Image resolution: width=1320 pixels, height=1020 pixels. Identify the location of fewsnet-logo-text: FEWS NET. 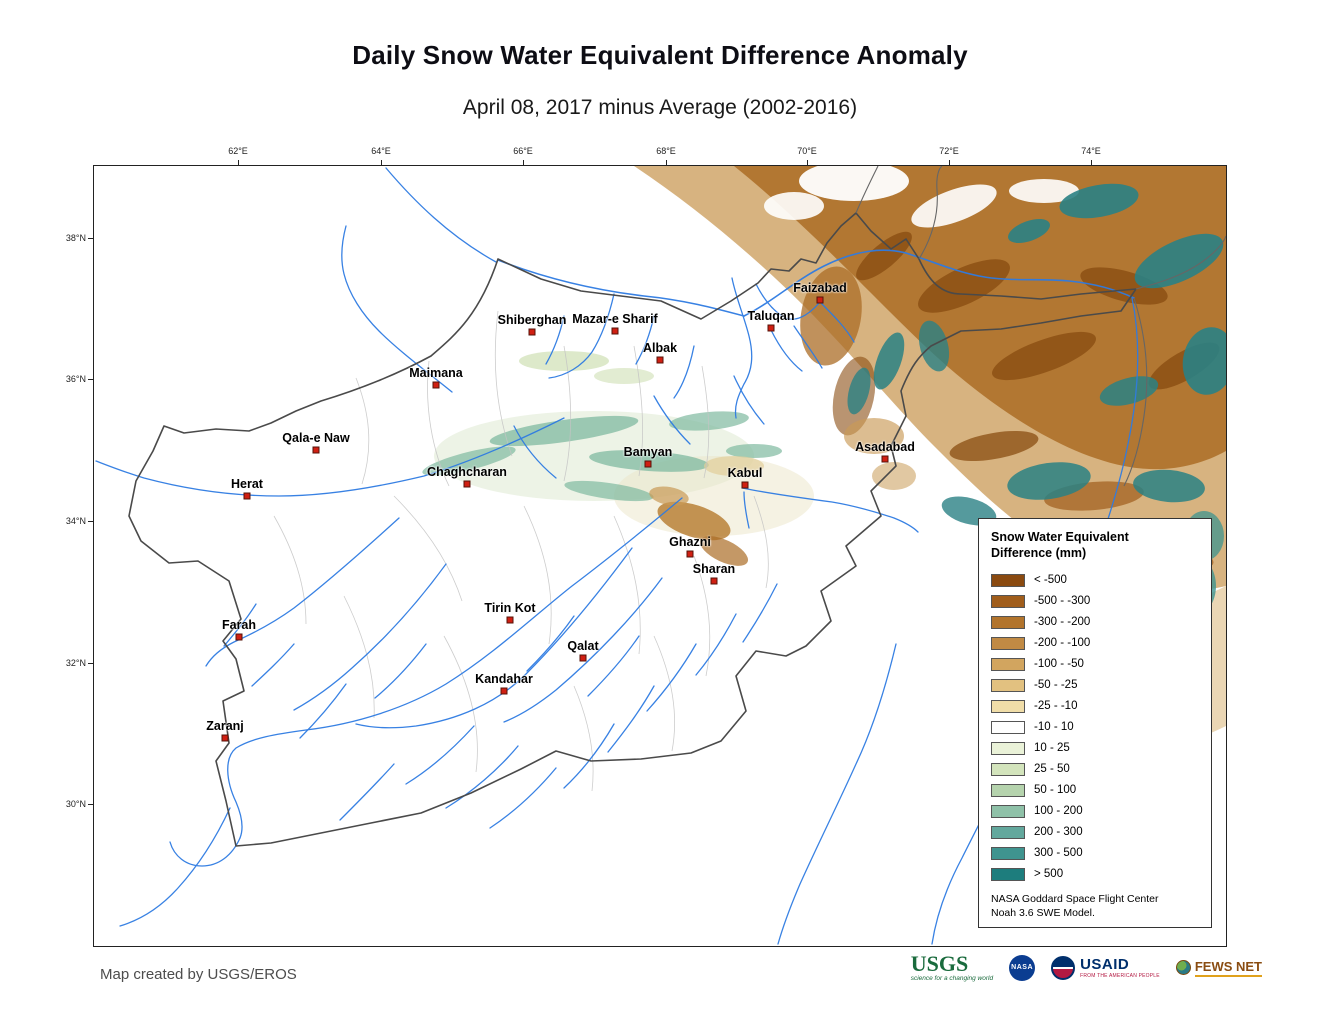
(1228, 968).